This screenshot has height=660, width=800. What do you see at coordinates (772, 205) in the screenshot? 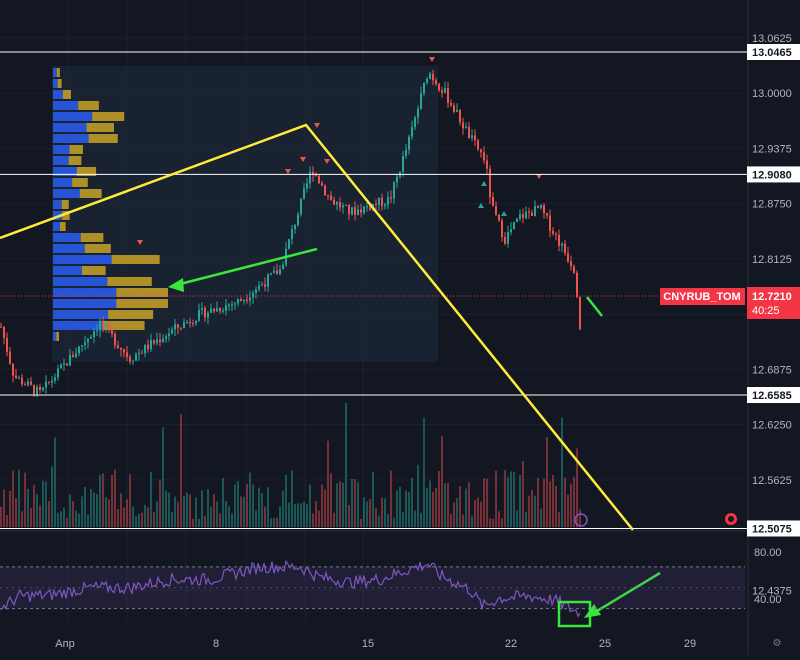
I see `price-axis-tick: 12.8750` at bounding box center [772, 205].